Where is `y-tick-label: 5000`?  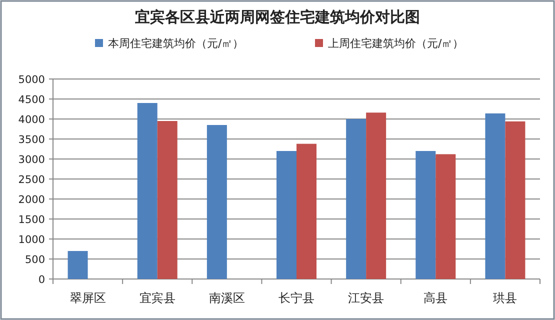
y-tick-label: 5000 is located at coordinates (31, 80).